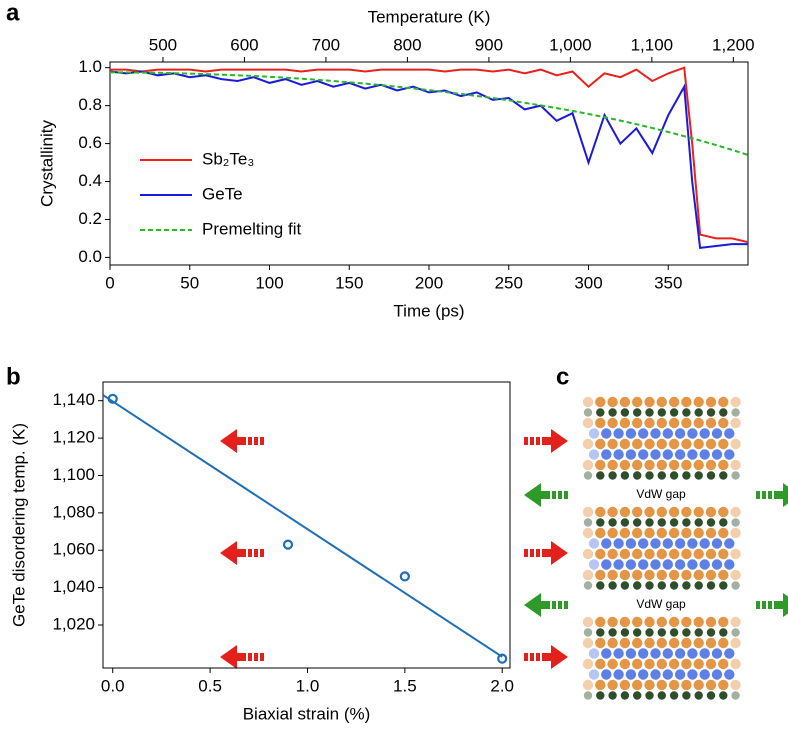 The height and width of the screenshot is (735, 788). I want to click on x-tick-label: 200, so click(429, 282).